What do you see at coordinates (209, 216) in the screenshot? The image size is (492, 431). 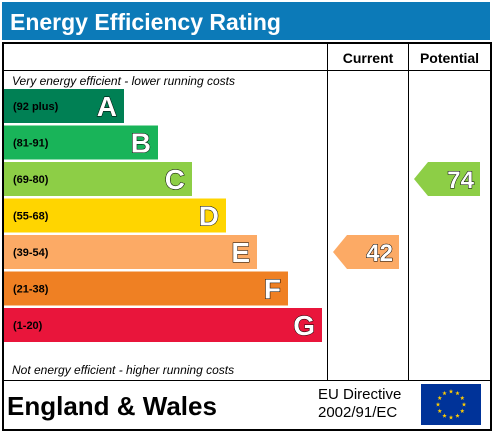 I see `band-d-letter: D` at bounding box center [209, 216].